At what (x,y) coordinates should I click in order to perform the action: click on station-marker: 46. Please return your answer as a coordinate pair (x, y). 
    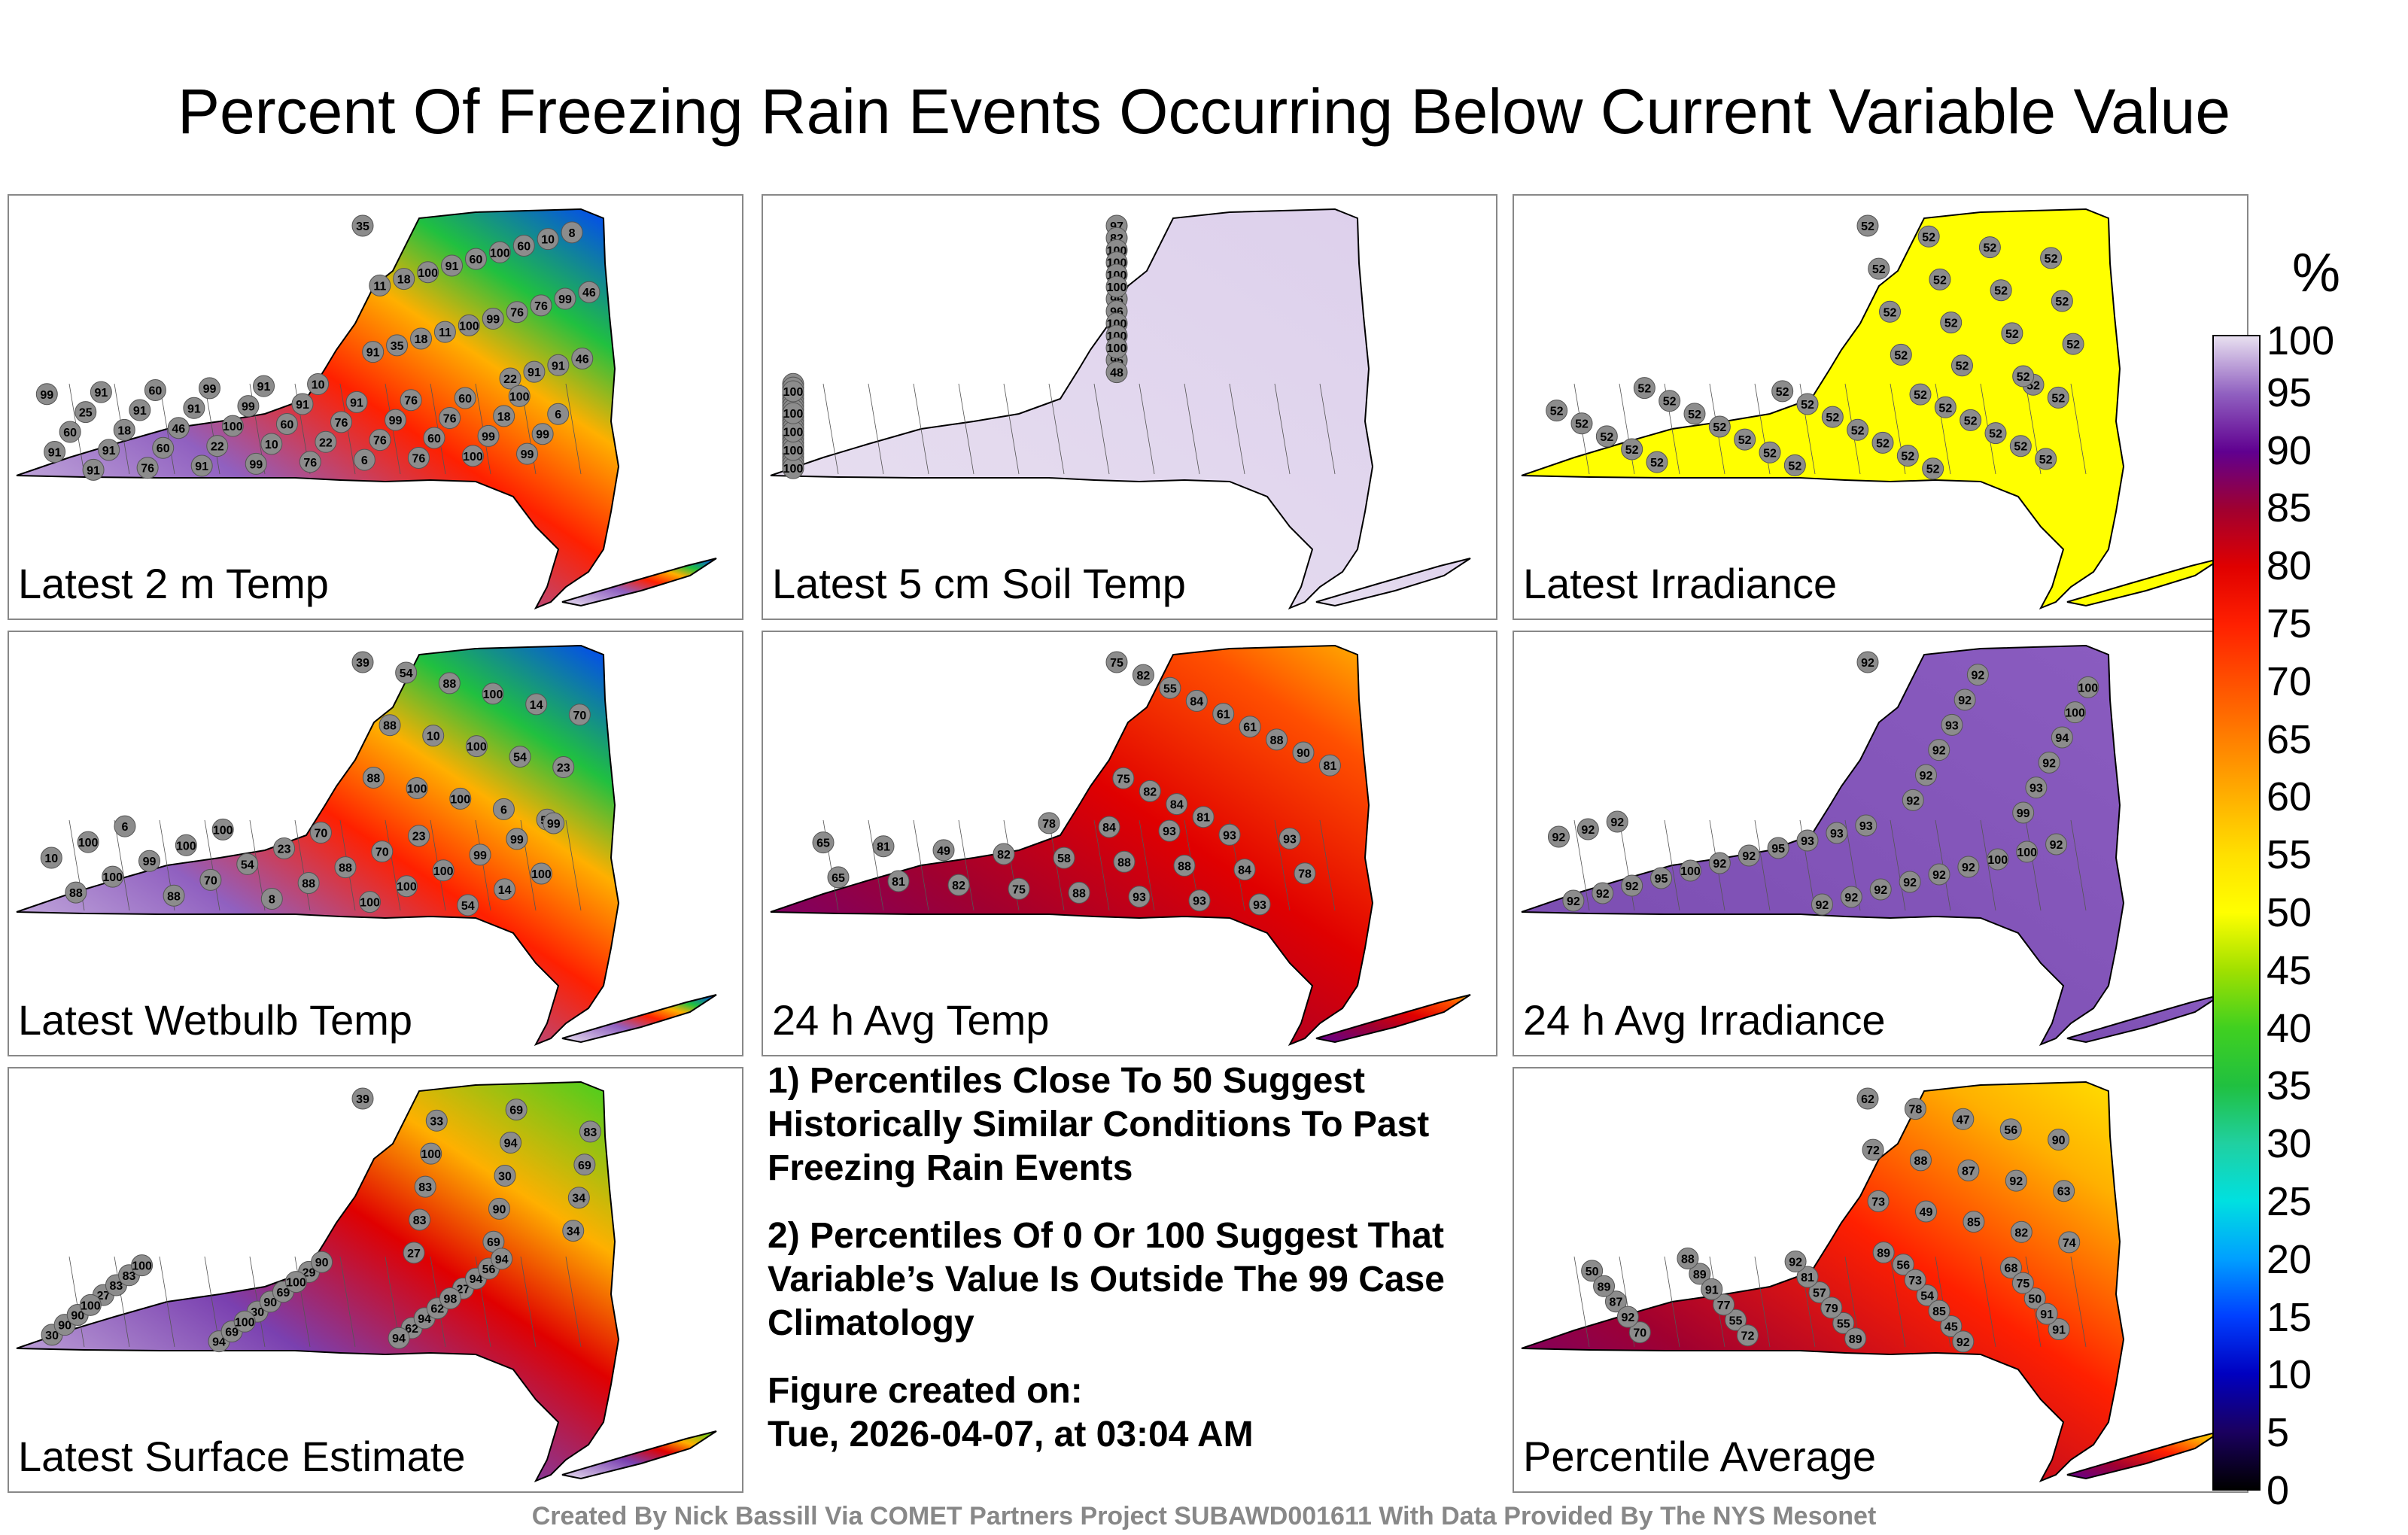
    Looking at the image, I should click on (589, 292).